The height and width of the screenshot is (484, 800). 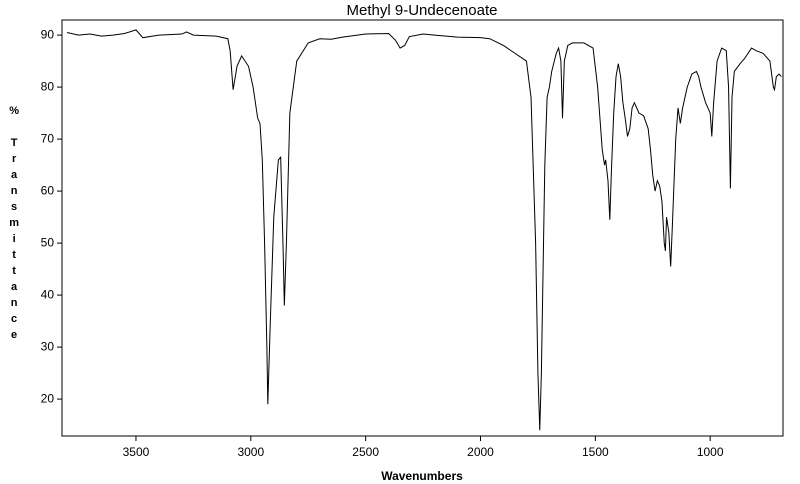 What do you see at coordinates (48, 86) in the screenshot?
I see `y-tick-label: 80` at bounding box center [48, 86].